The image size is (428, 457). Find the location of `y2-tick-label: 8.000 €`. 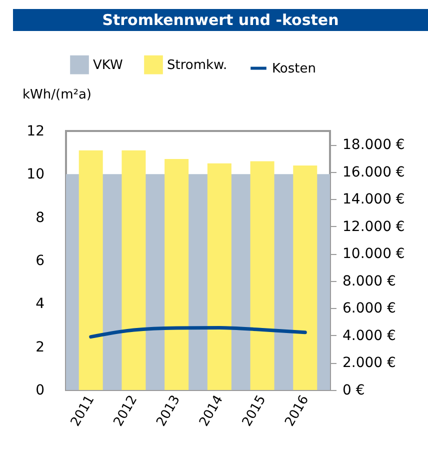

y2-tick-label: 8.000 € is located at coordinates (369, 281).